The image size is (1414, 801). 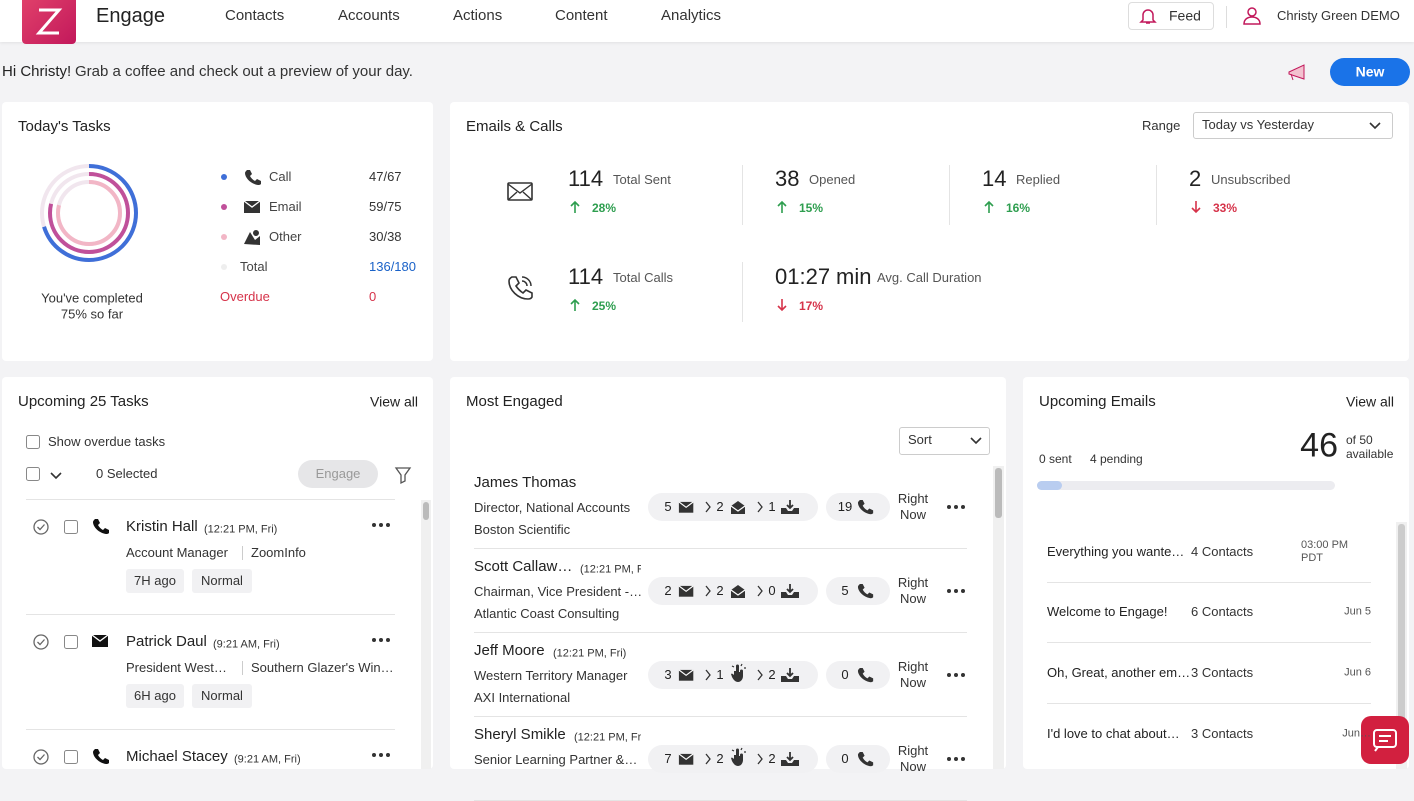 What do you see at coordinates (254, 267) in the screenshot?
I see `total-label: Total` at bounding box center [254, 267].